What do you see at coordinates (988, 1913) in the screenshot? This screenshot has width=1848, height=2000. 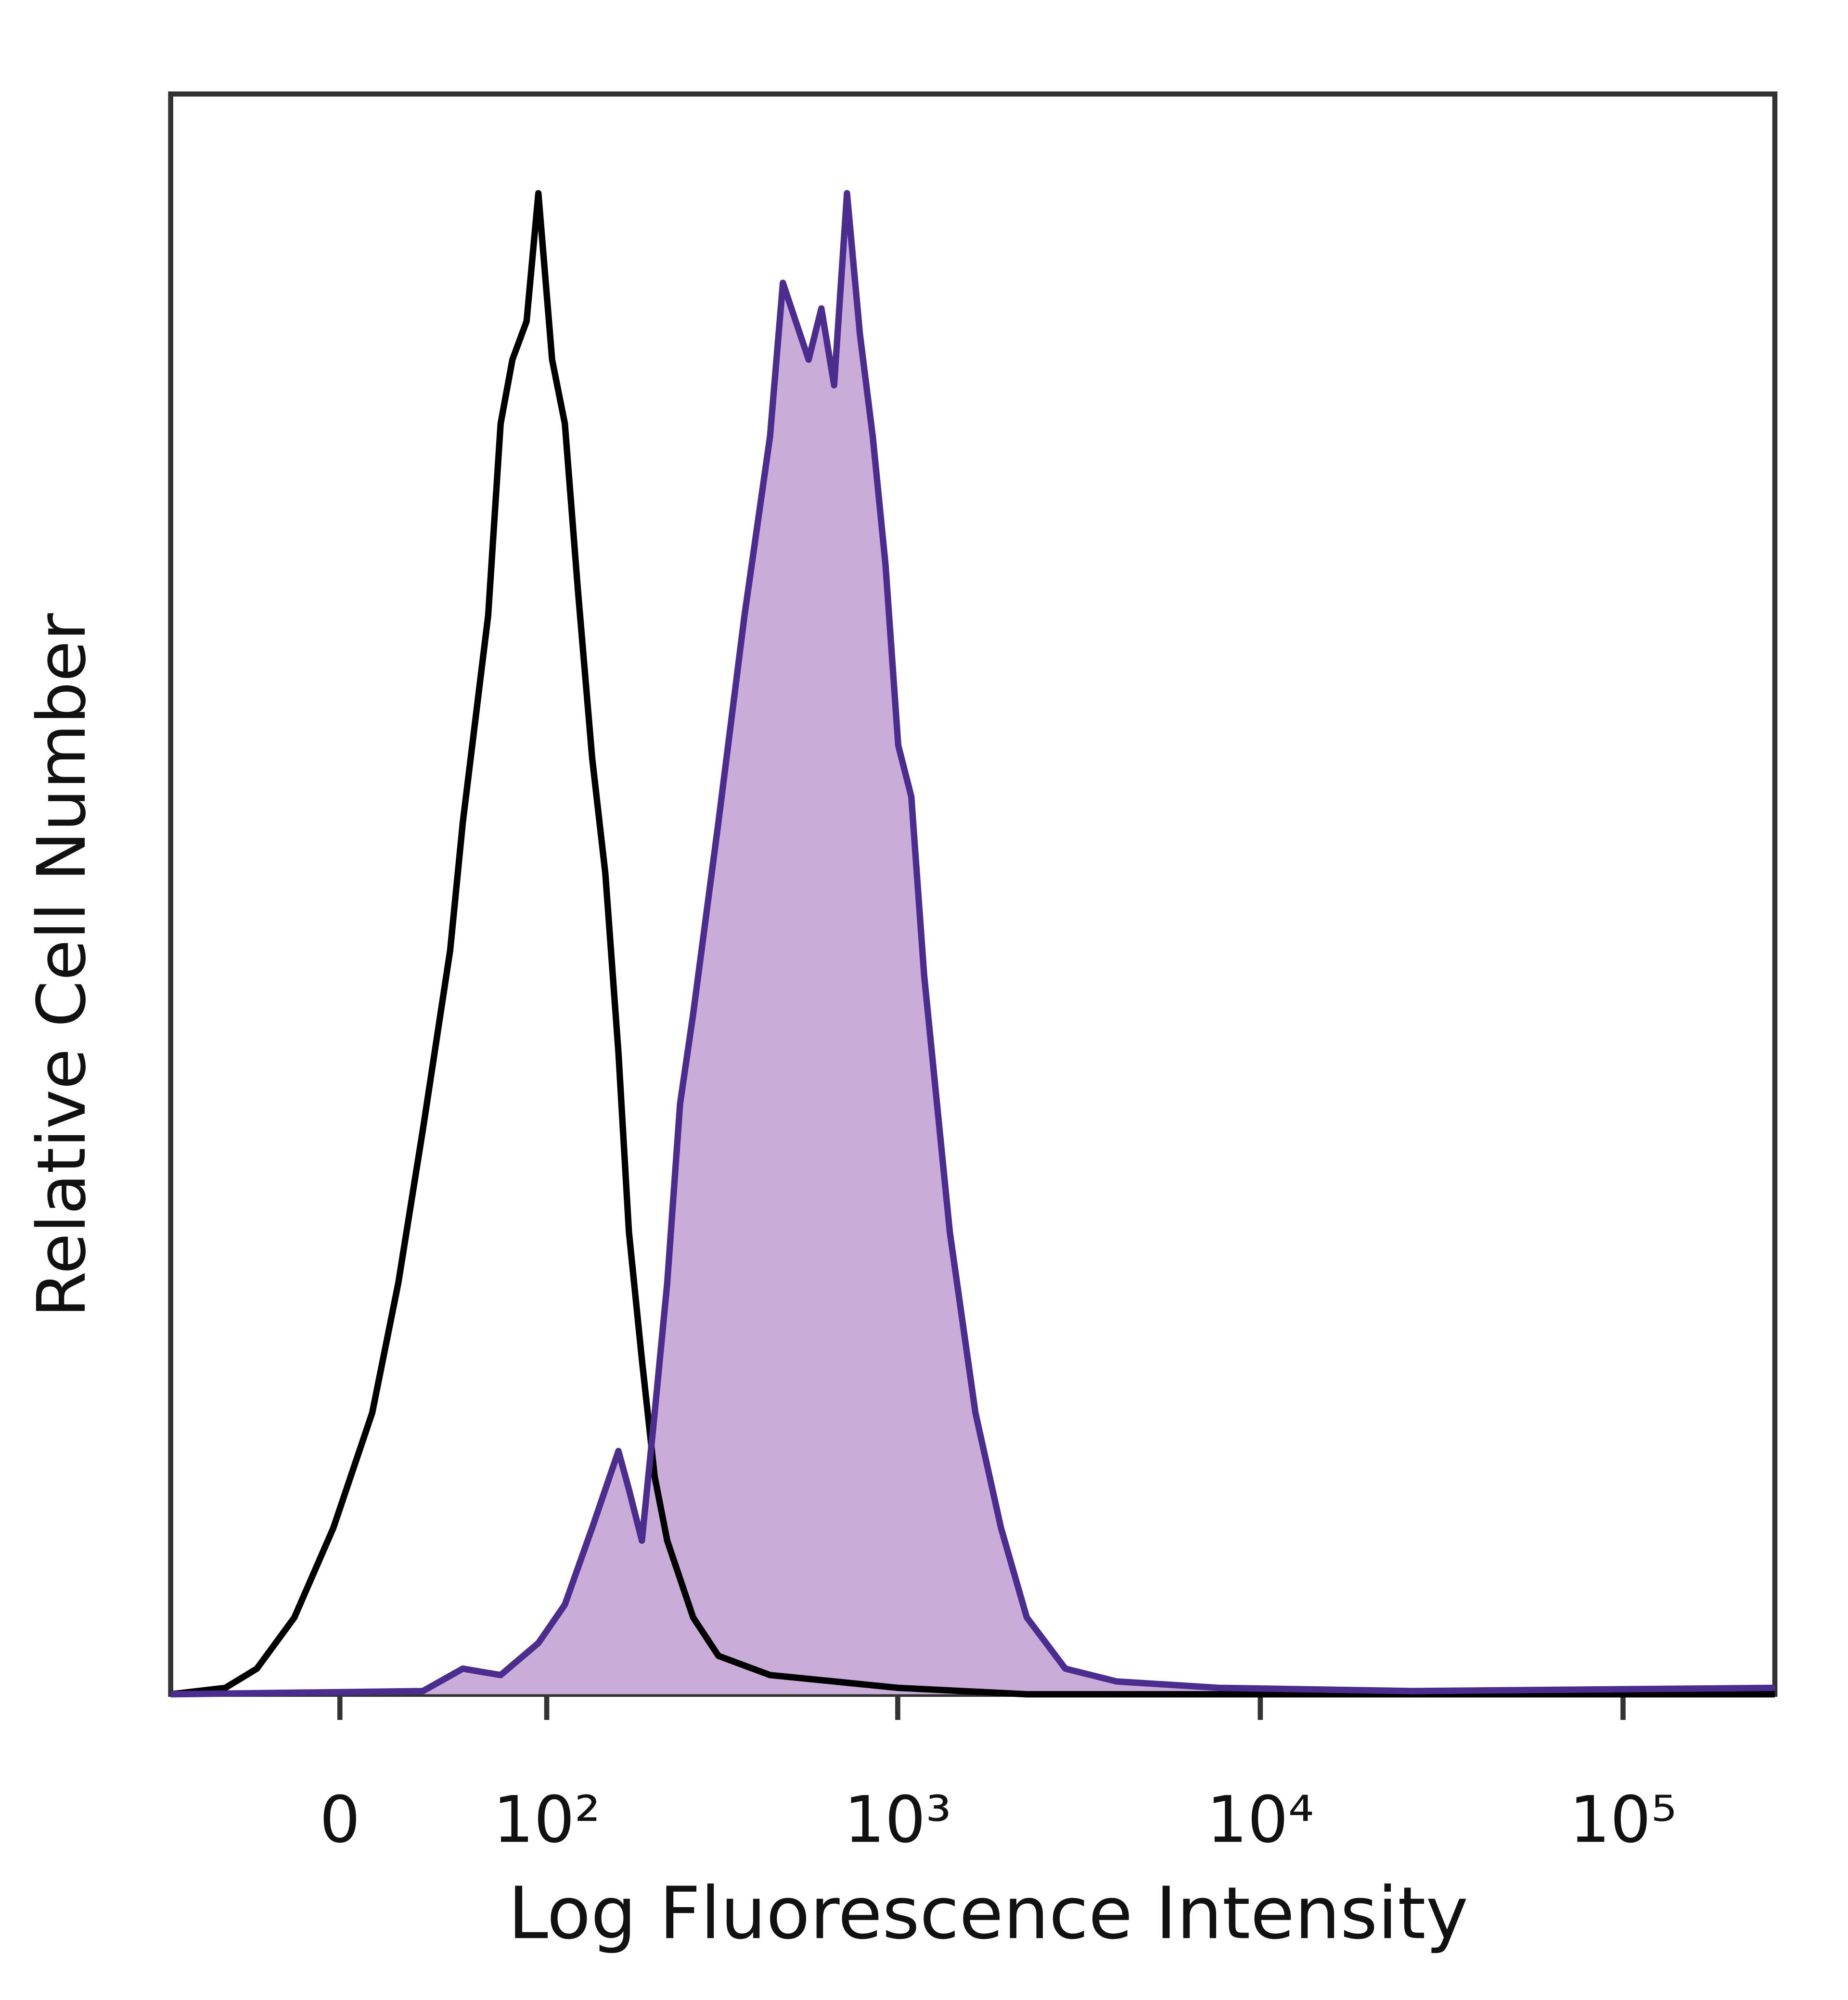 I see `x-axis-label: Log Fluorescence Intensity` at bounding box center [988, 1913].